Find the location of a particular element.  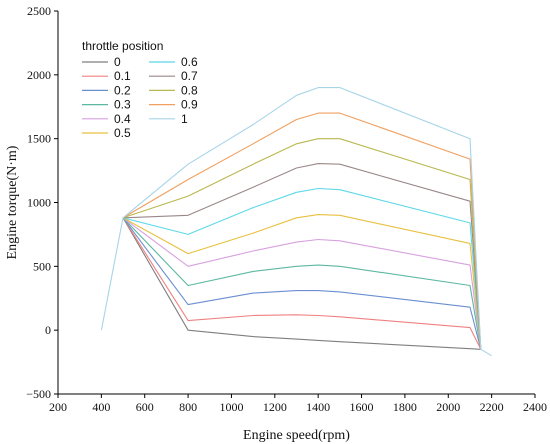

y-tick-label: 500 is located at coordinates (42, 266).